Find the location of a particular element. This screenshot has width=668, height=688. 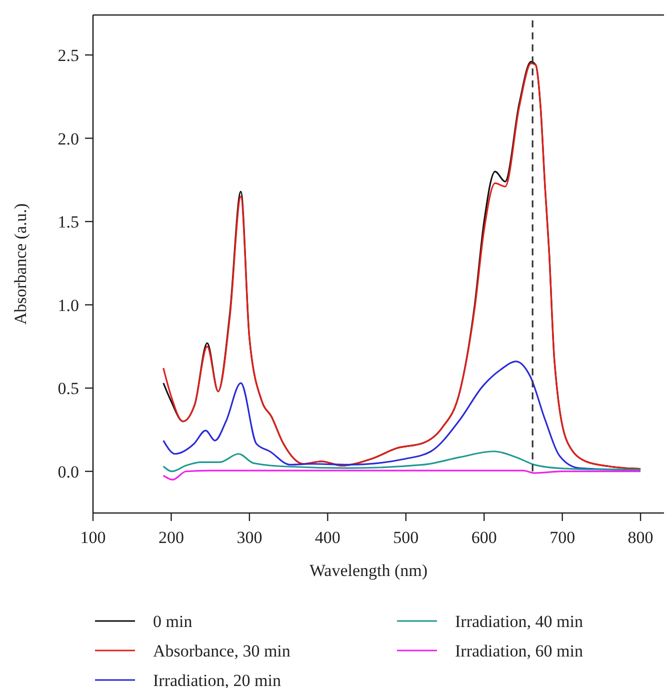

x-tick-label: 200 is located at coordinates (171, 537).